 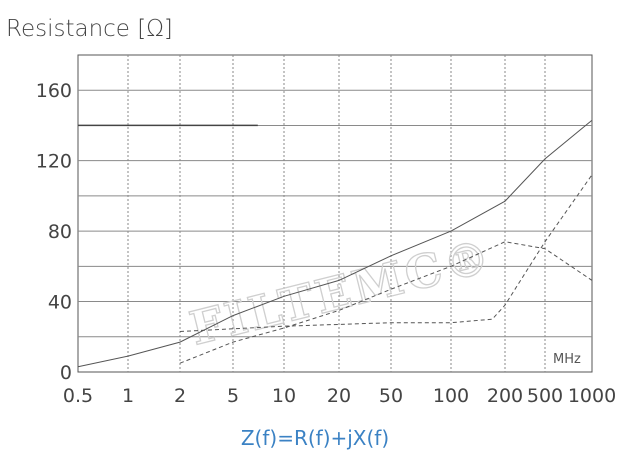 I want to click on x-tick-label: 200, so click(x=505, y=396).